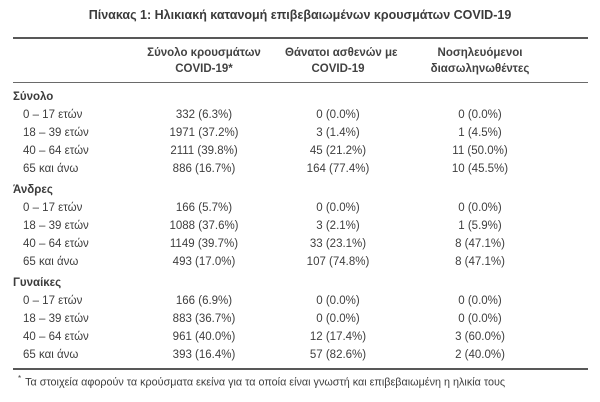  I want to click on section-name: Γυναίκες, so click(37, 282).